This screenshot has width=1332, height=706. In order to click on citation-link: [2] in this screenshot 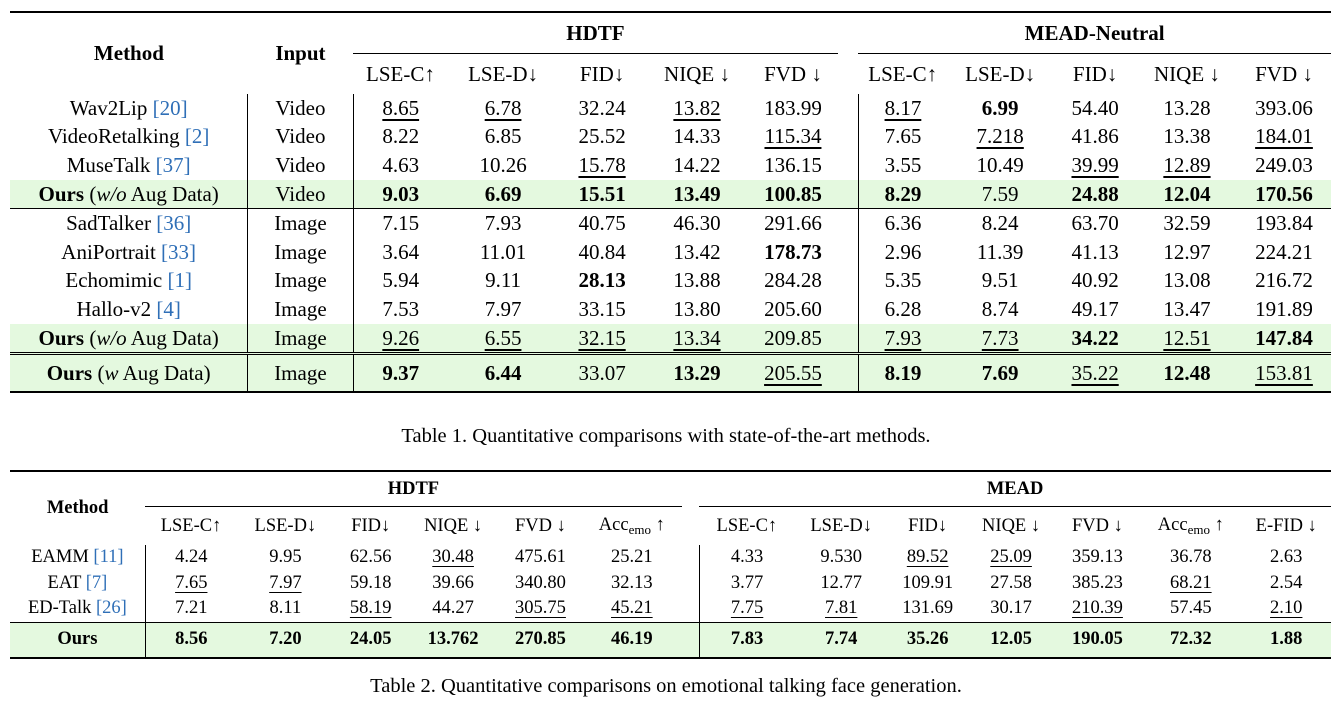, I will do `click(197, 136)`.